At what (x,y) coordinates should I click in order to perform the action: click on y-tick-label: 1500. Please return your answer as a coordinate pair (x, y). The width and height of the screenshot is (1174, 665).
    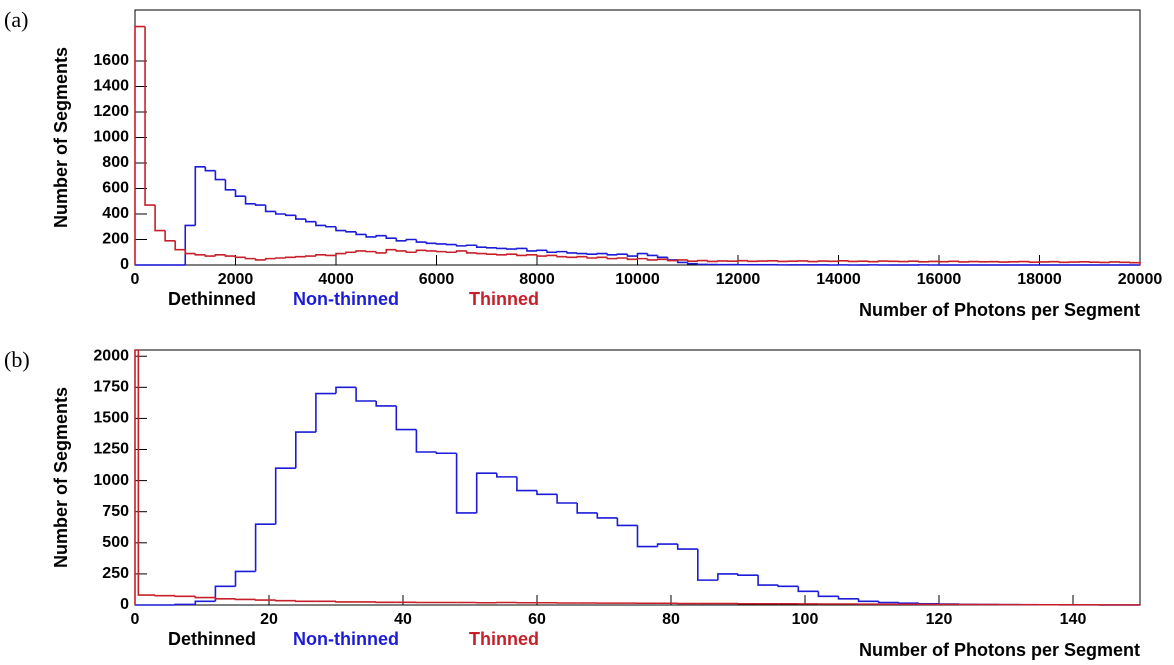
    Looking at the image, I should click on (111, 418).